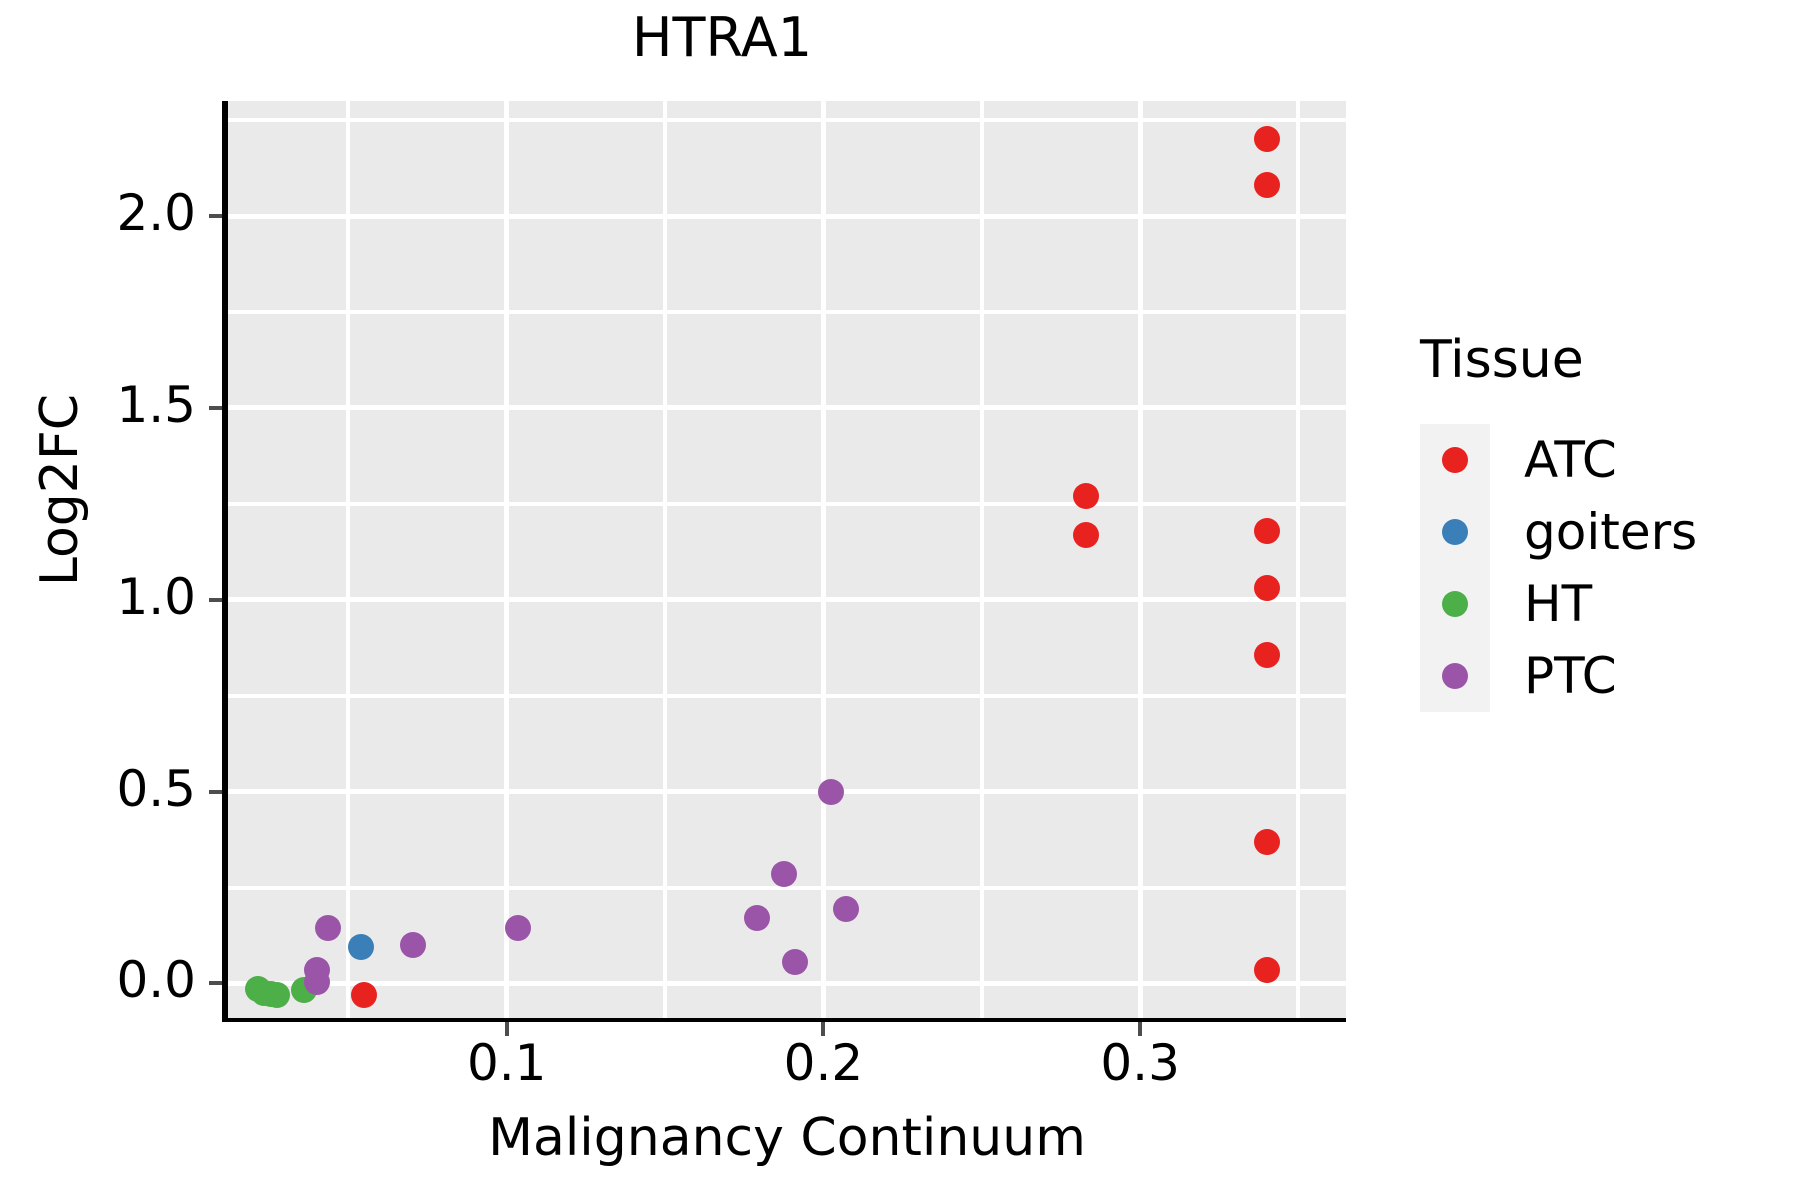 This screenshot has height=1200, width=1800. What do you see at coordinates (156, 788) in the screenshot?
I see `y-axis-tick-label: 0.5` at bounding box center [156, 788].